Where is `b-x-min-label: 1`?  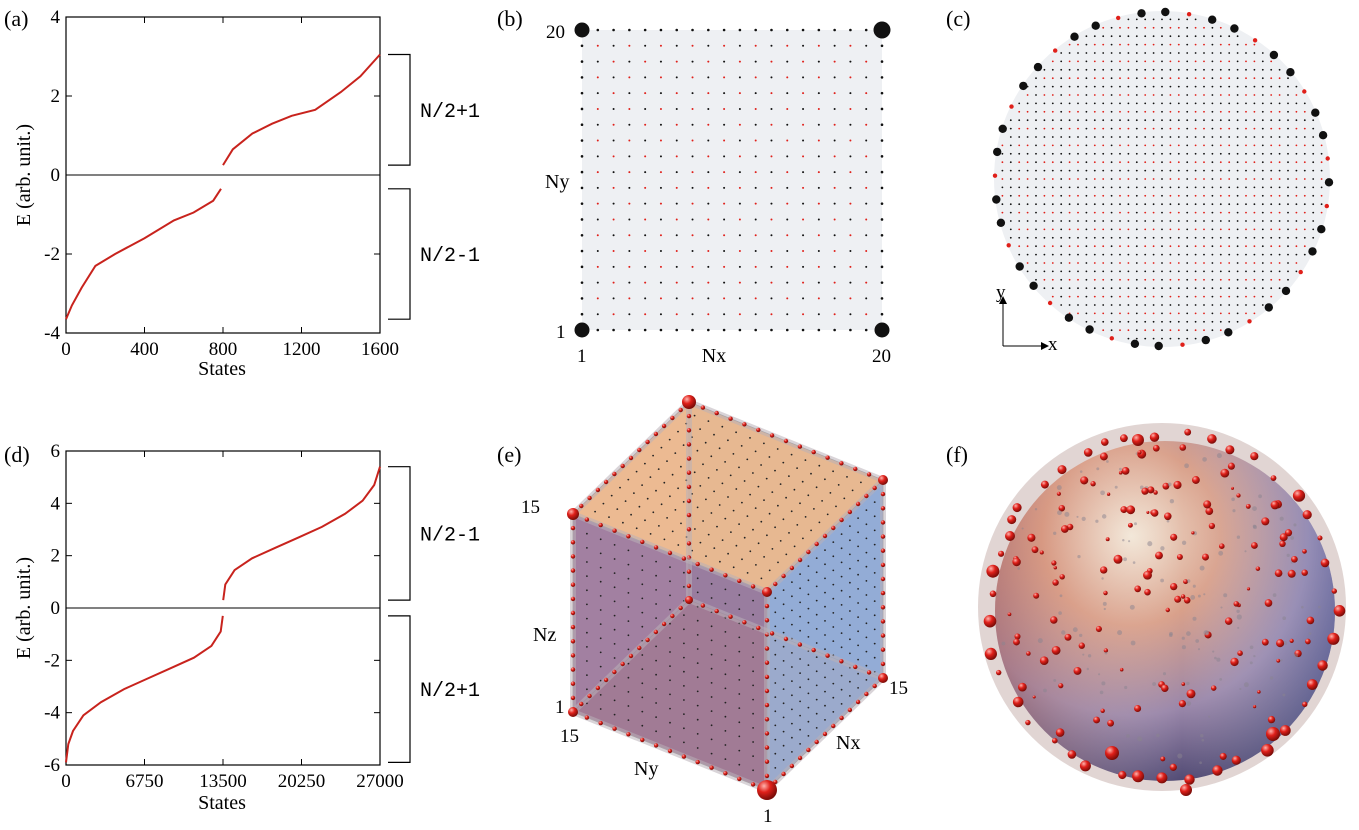 b-x-min-label: 1 is located at coordinates (582, 356).